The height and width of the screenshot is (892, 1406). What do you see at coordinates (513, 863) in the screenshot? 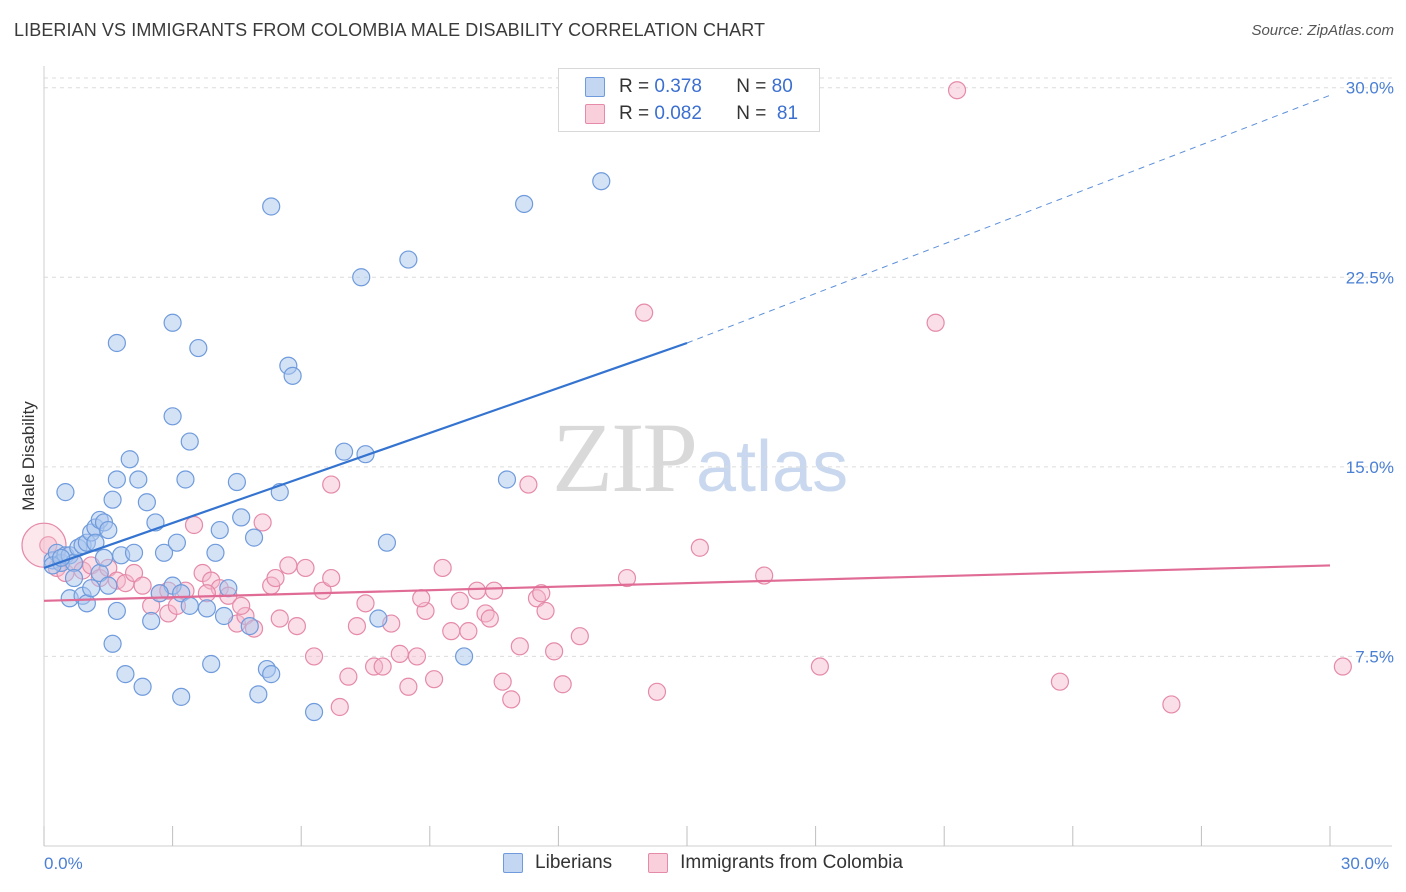
I see `bottom-legend-swatch-liberians` at bounding box center [513, 863].